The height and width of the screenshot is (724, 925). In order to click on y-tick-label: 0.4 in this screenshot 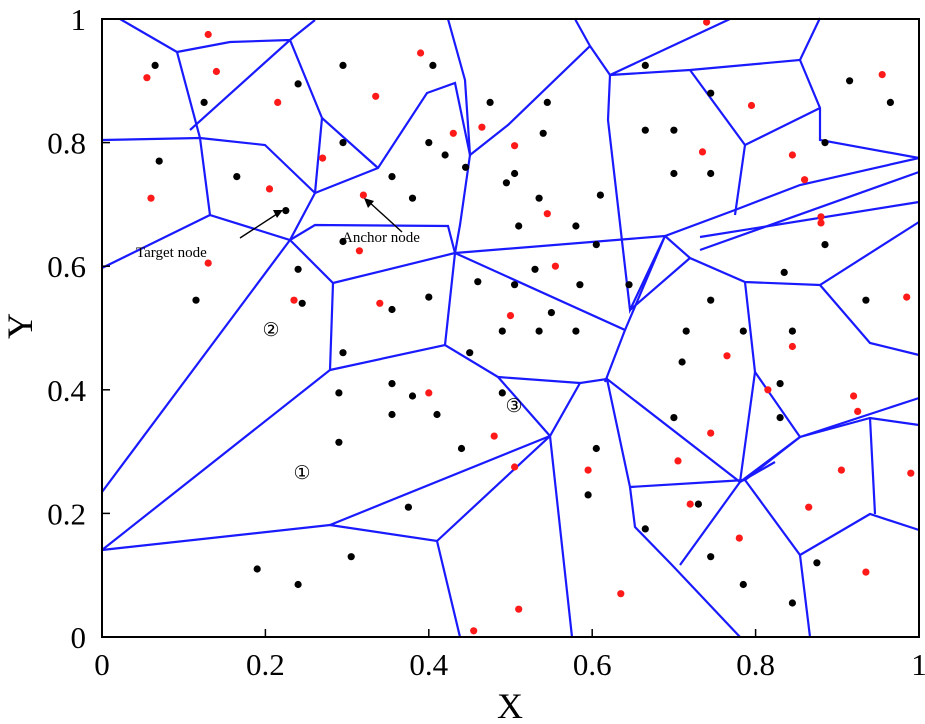, I will do `click(66, 390)`.